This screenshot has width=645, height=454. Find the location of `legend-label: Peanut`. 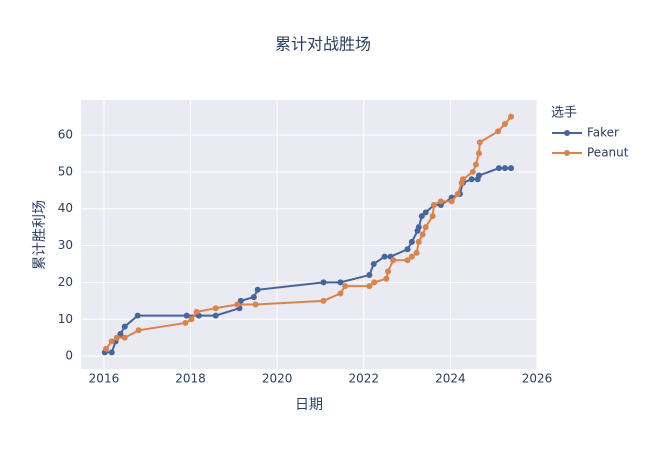

legend-label: Peanut is located at coordinates (608, 153).